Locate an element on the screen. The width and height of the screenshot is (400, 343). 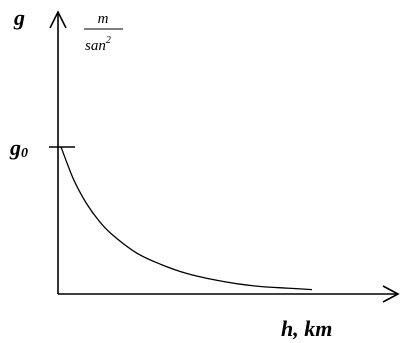
g0-label-base: g is located at coordinates (15, 147).